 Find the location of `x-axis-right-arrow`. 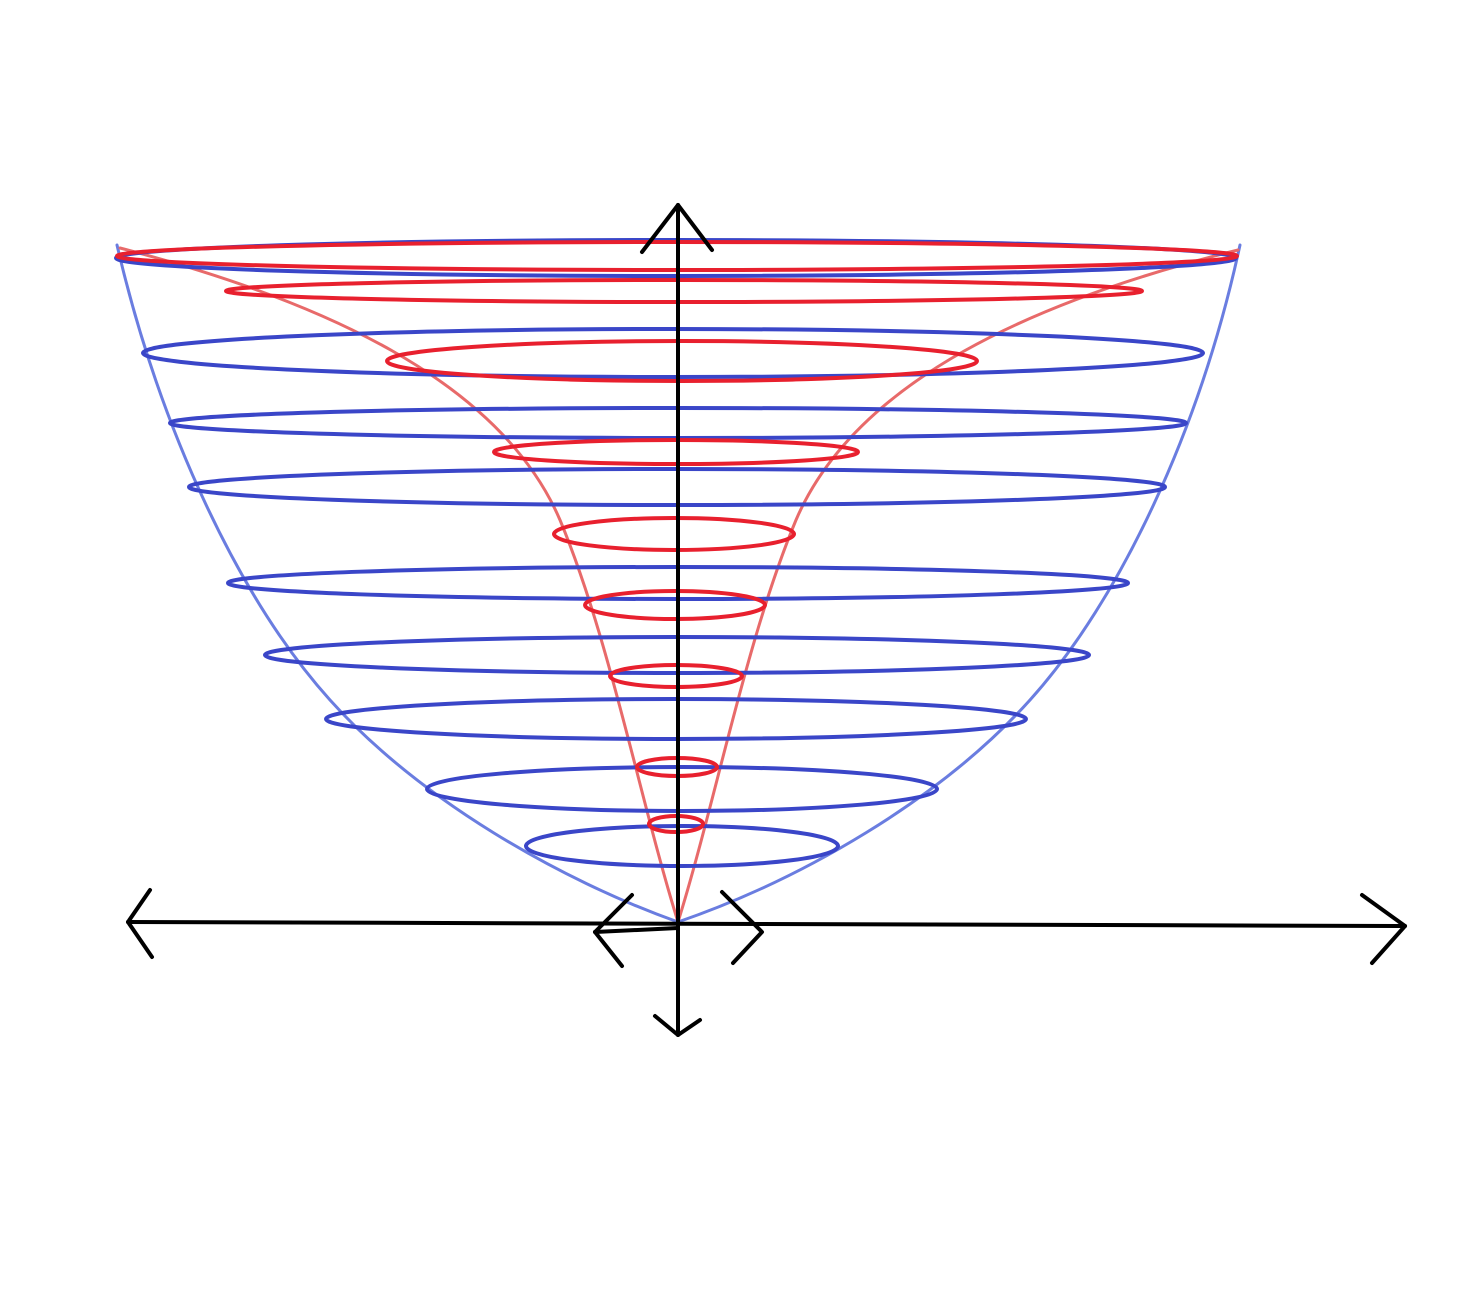

x-axis-right-arrow is located at coordinates (1383, 929).